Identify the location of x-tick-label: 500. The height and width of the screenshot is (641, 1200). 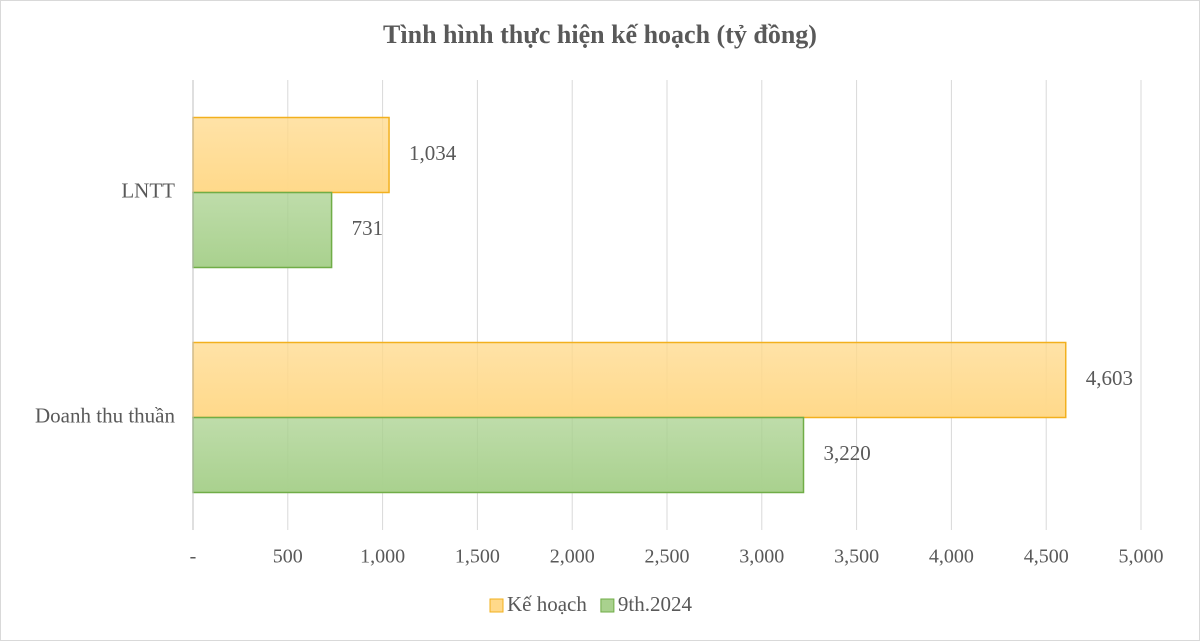
(288, 557).